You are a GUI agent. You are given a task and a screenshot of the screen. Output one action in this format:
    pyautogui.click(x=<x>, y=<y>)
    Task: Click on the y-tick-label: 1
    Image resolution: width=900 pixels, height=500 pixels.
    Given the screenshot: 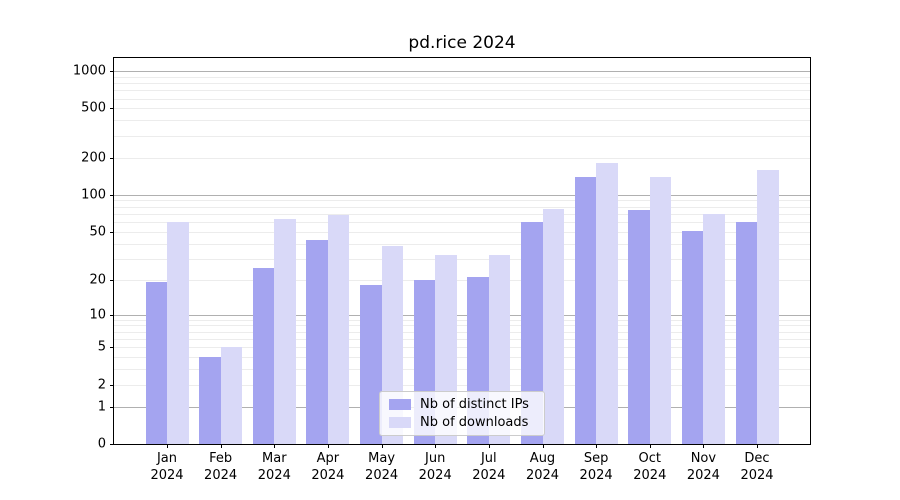 What is the action you would take?
    pyautogui.click(x=101, y=407)
    